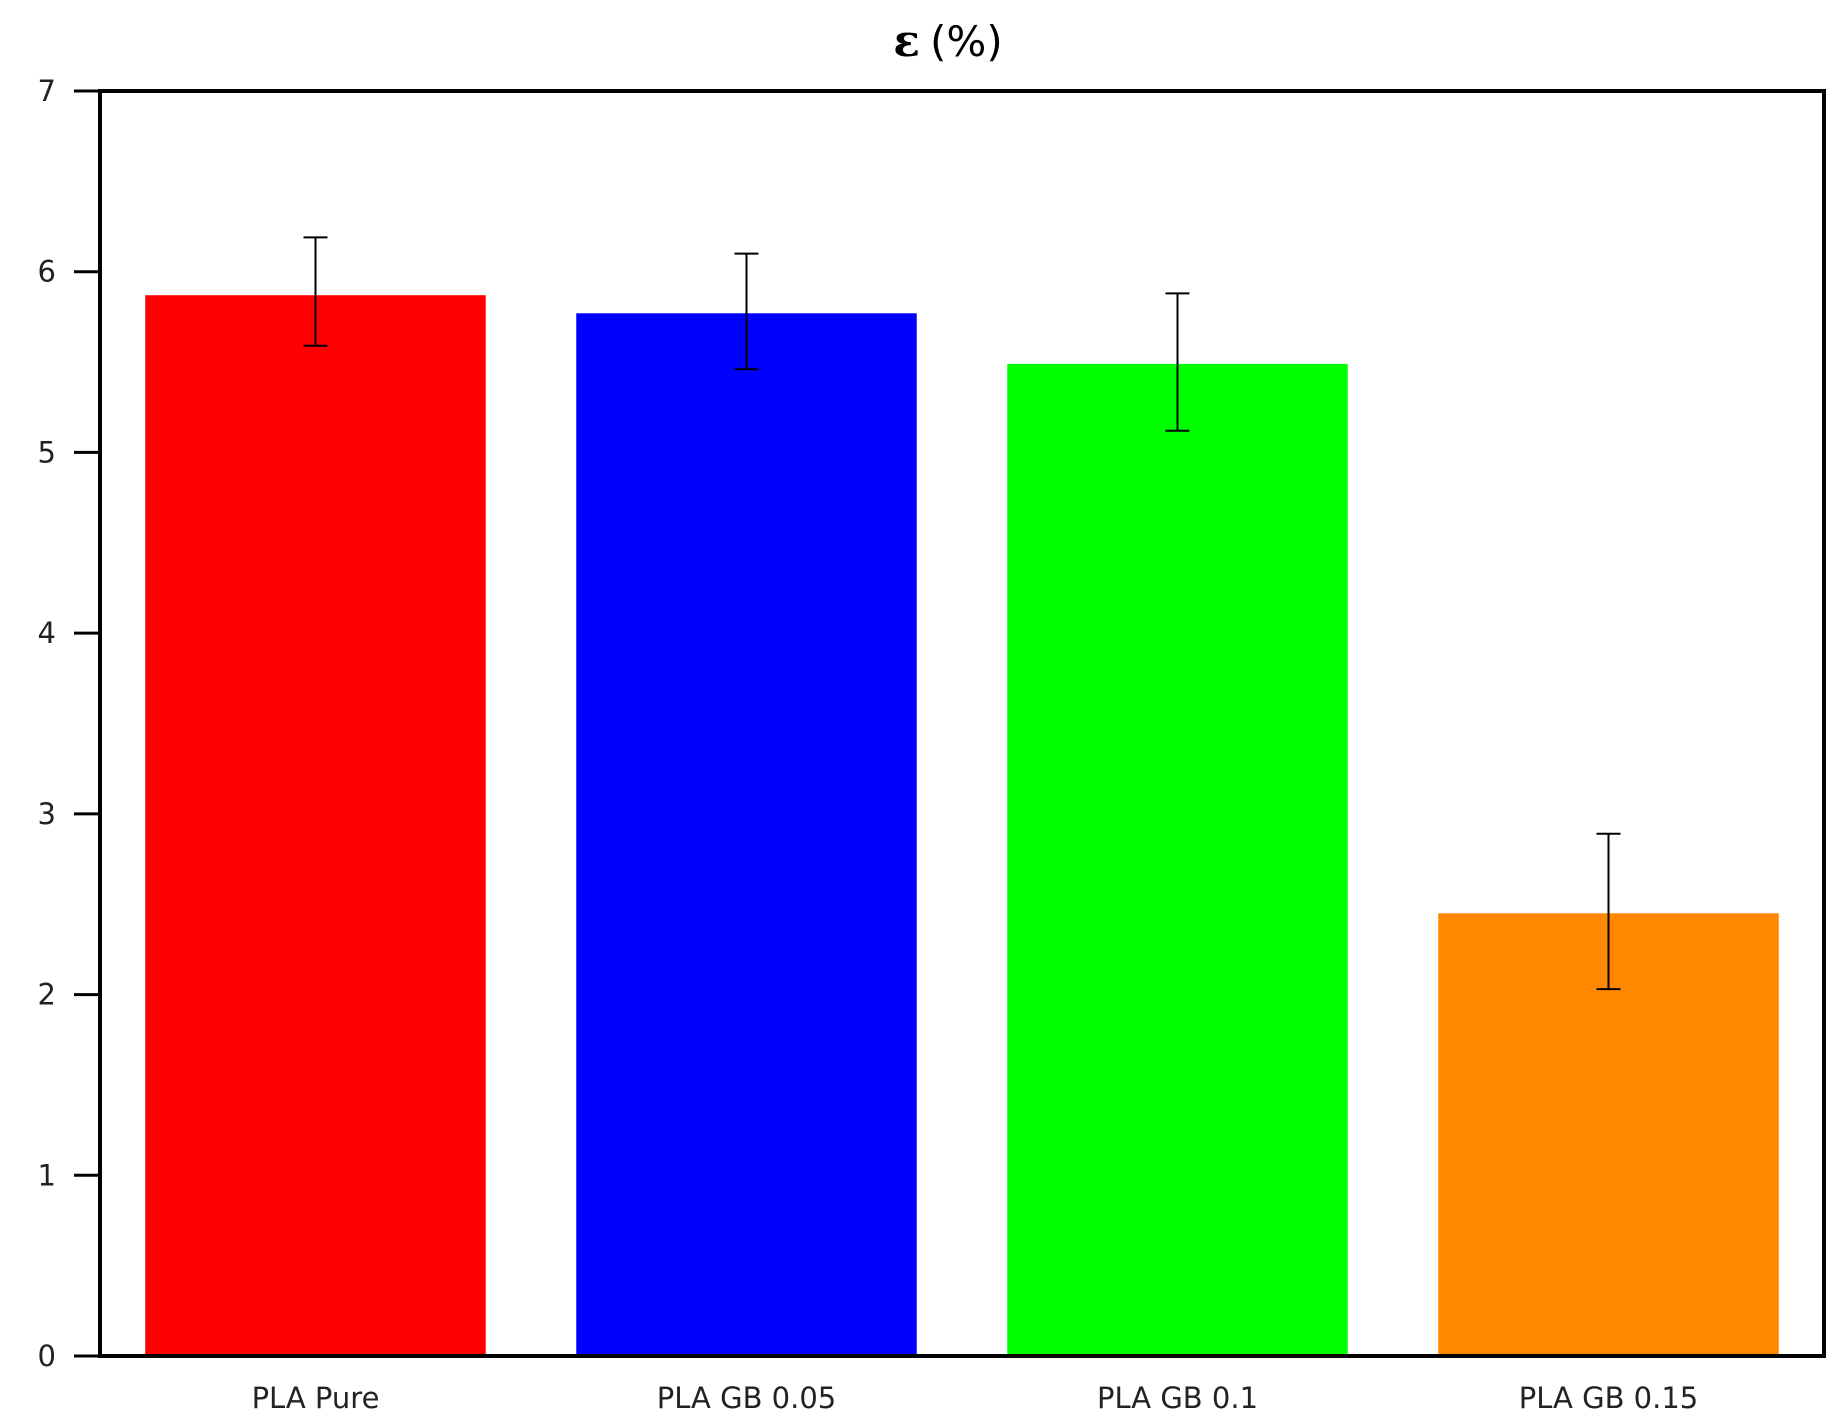 This screenshot has width=1839, height=1428. What do you see at coordinates (47, 1356) in the screenshot?
I see `y-tick-label-0: 0` at bounding box center [47, 1356].